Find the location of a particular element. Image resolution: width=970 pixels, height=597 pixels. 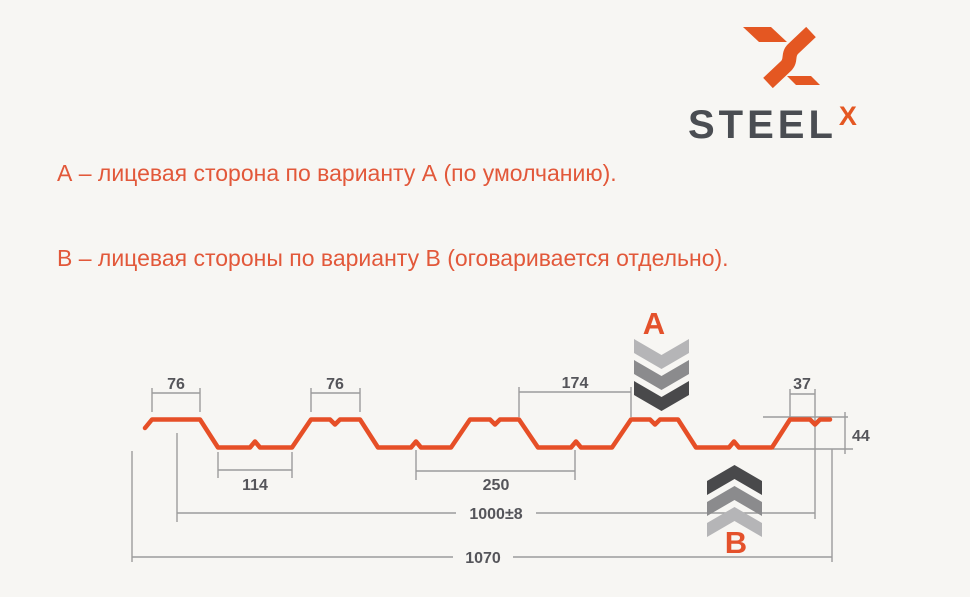

dim-label-1070: 1070 is located at coordinates (483, 558).